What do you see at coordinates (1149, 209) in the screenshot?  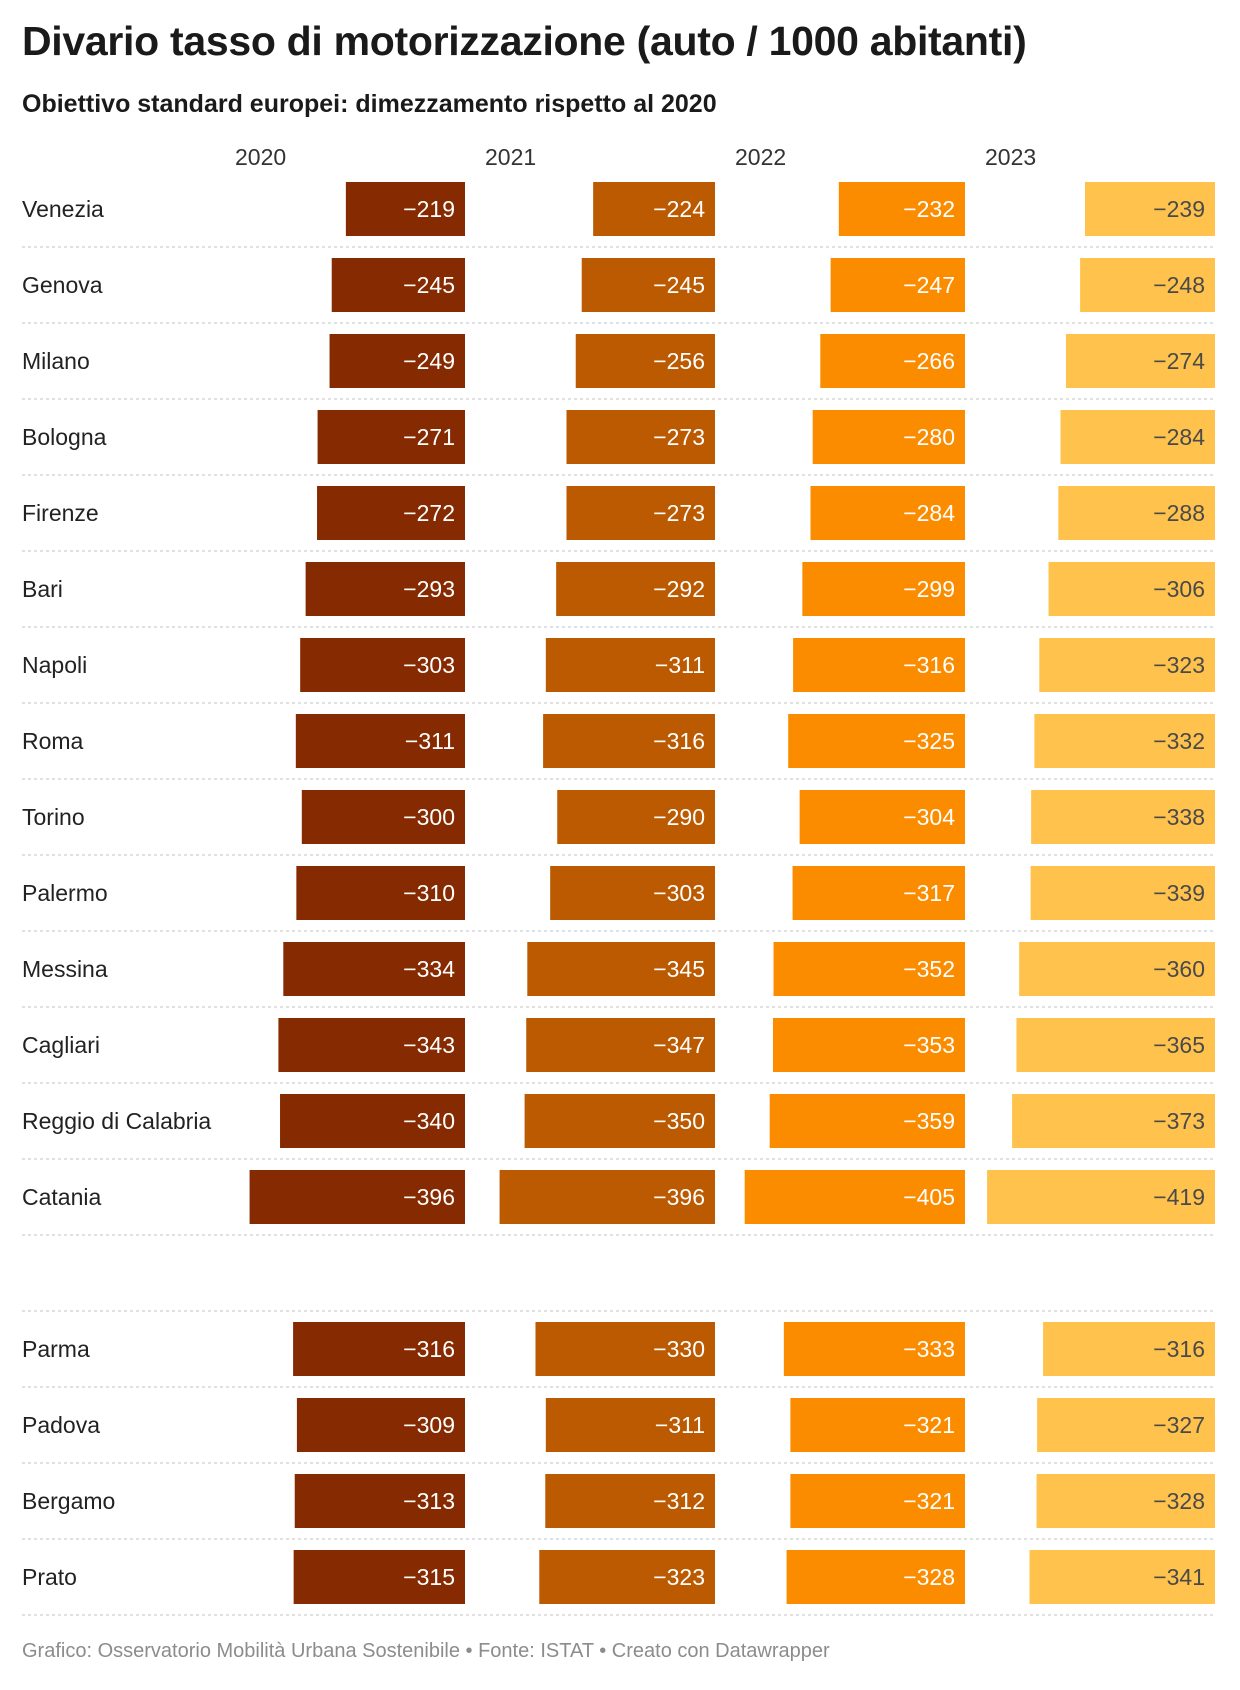 I see `bar-venezia-2023` at bounding box center [1149, 209].